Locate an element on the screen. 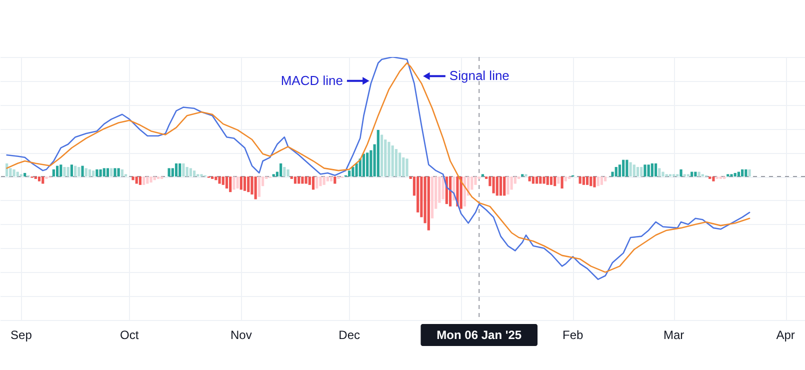 The height and width of the screenshot is (370, 805). x-tick-label: Mar is located at coordinates (673, 335).